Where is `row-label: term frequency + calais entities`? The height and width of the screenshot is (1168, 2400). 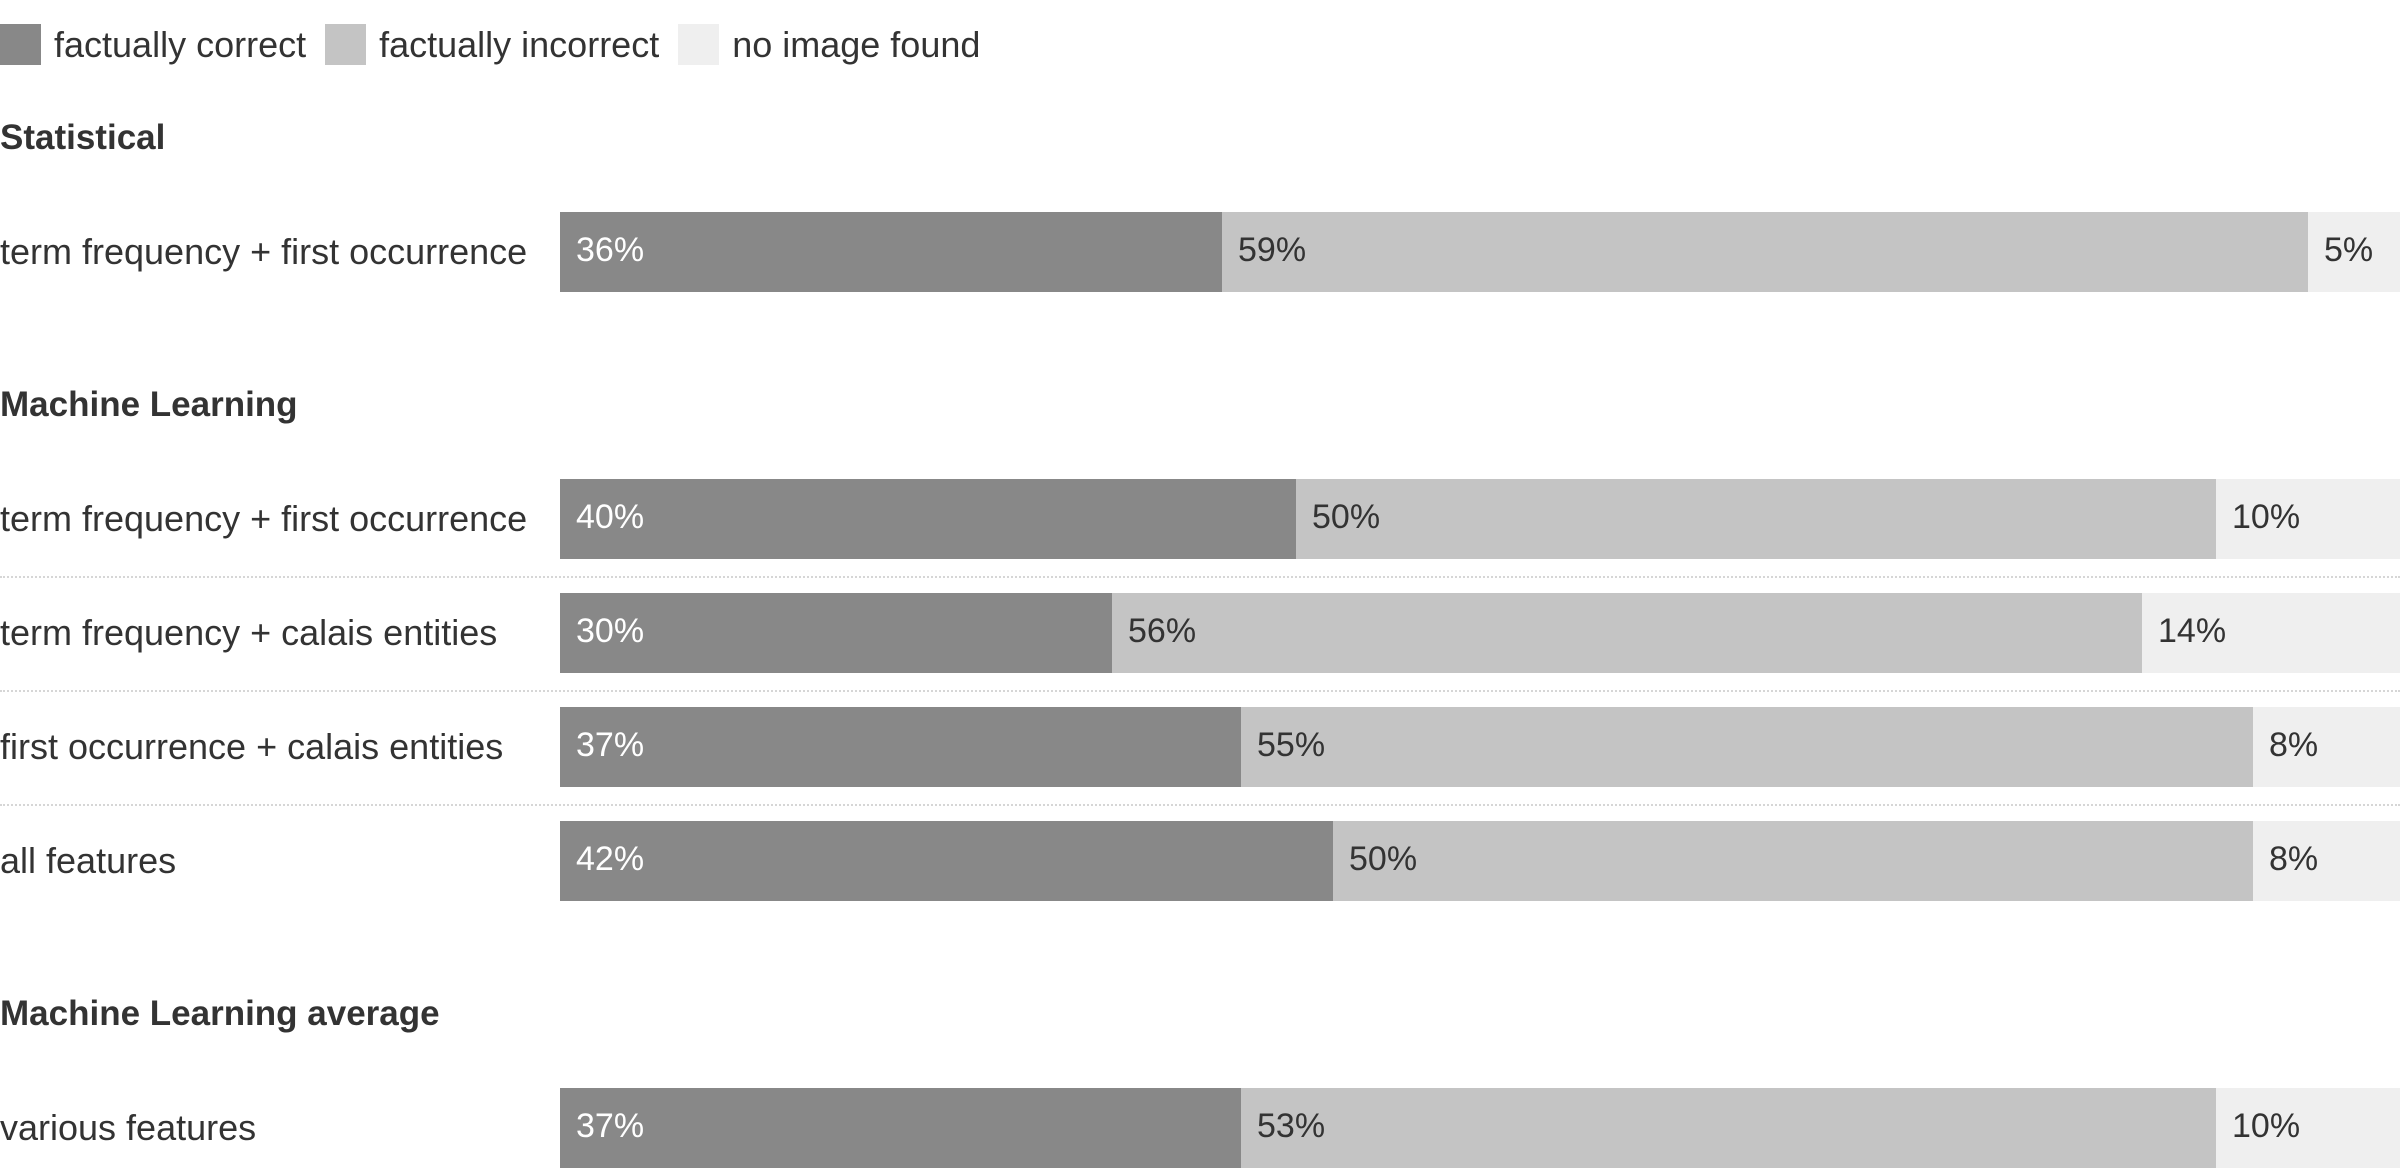
row-label: term frequency + calais entities is located at coordinates (249, 632).